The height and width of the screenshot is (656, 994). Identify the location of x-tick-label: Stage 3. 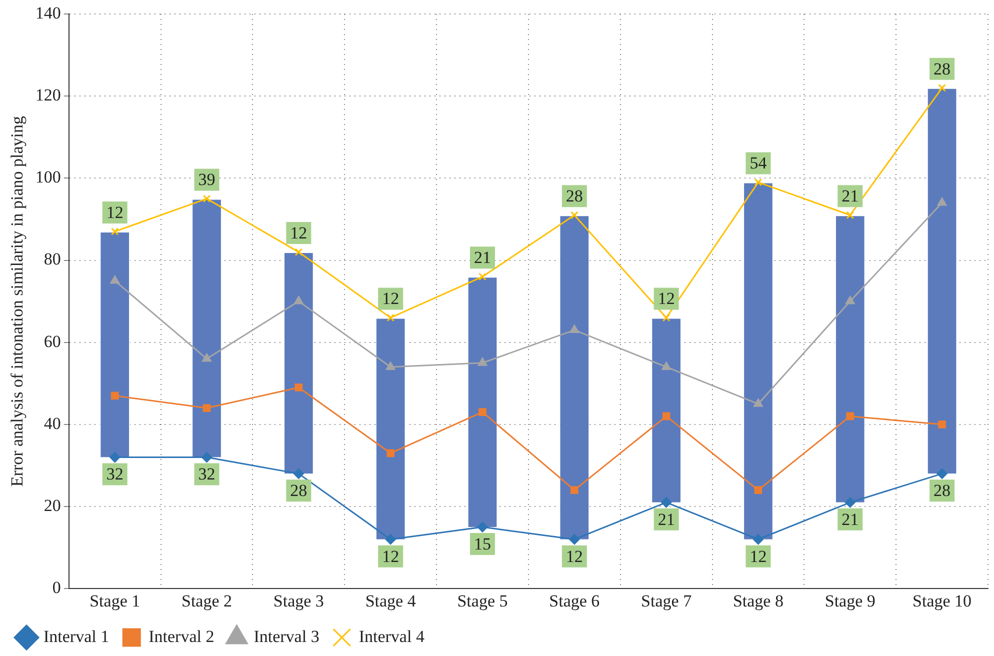
(298, 600).